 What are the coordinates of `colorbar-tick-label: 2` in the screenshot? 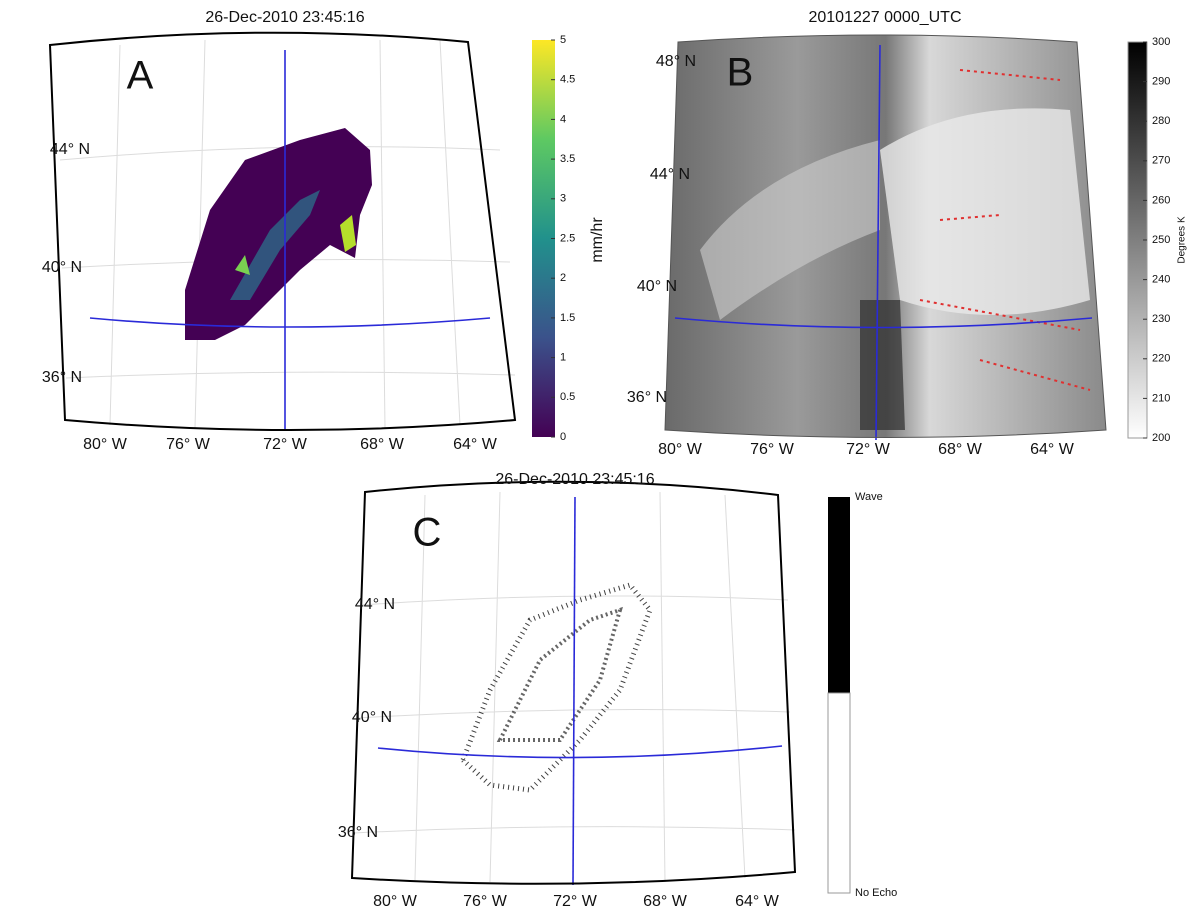 It's located at (563, 278).